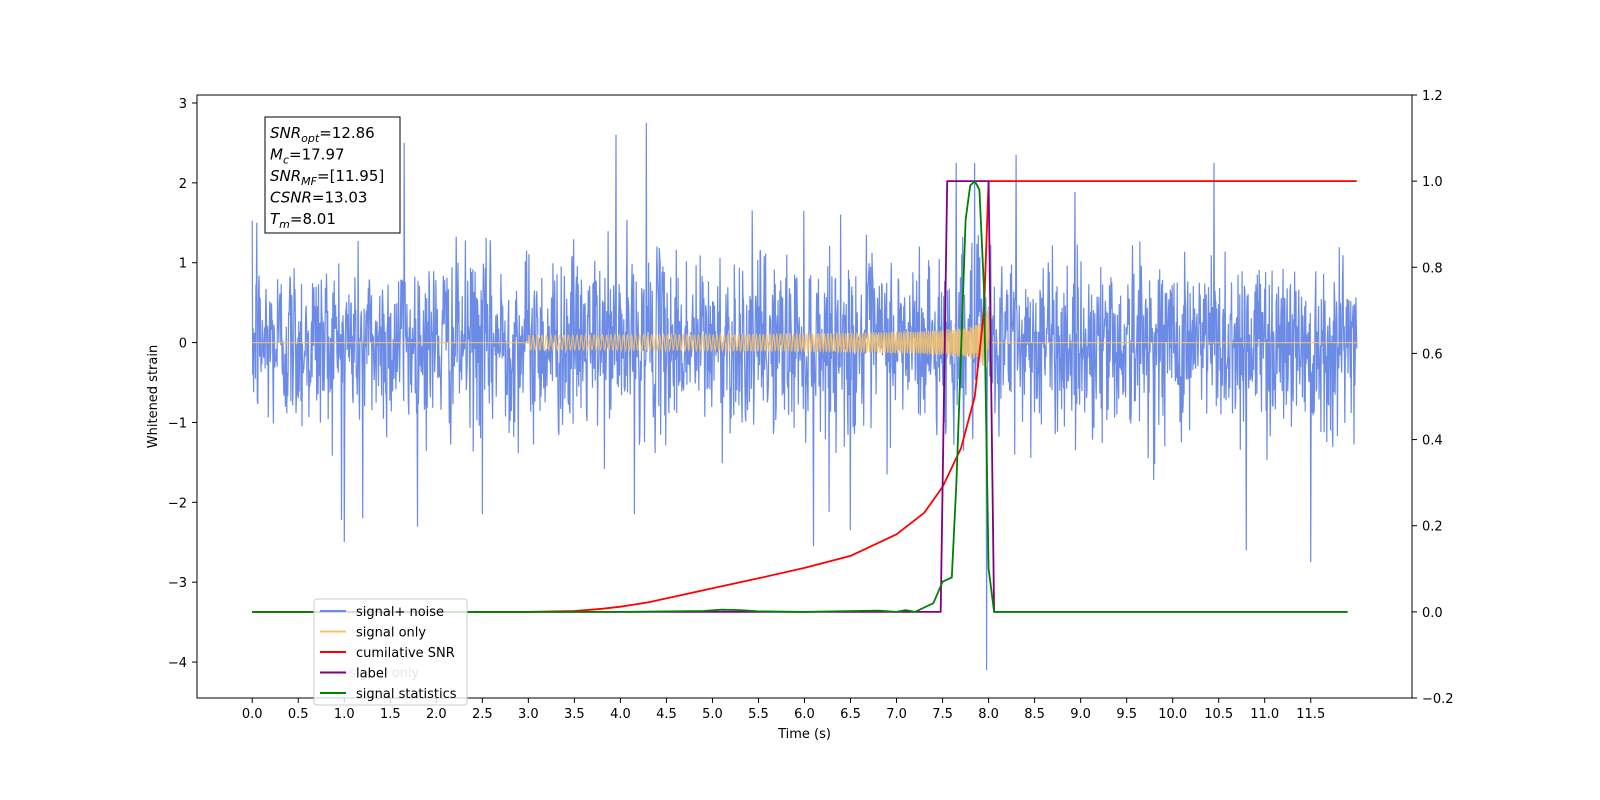  I want to click on y-tick-label: 2, so click(183, 184).